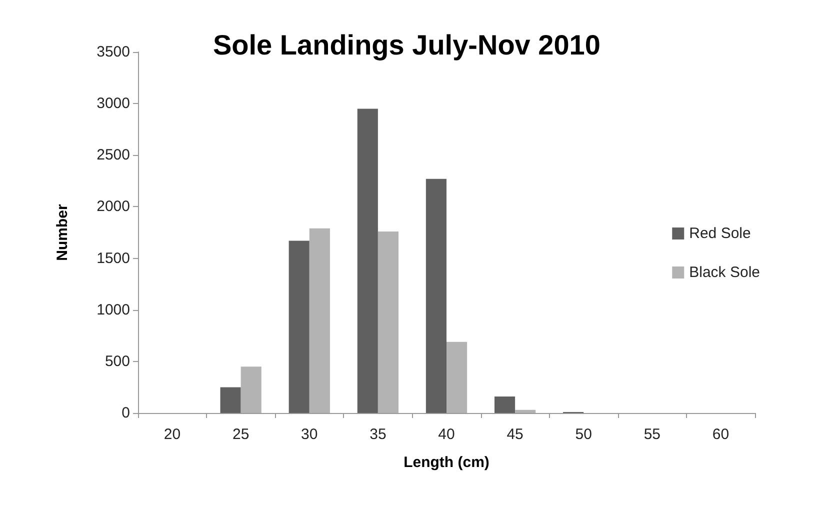 This screenshot has width=833, height=506. I want to click on y-tick-label: 2500, so click(113, 155).